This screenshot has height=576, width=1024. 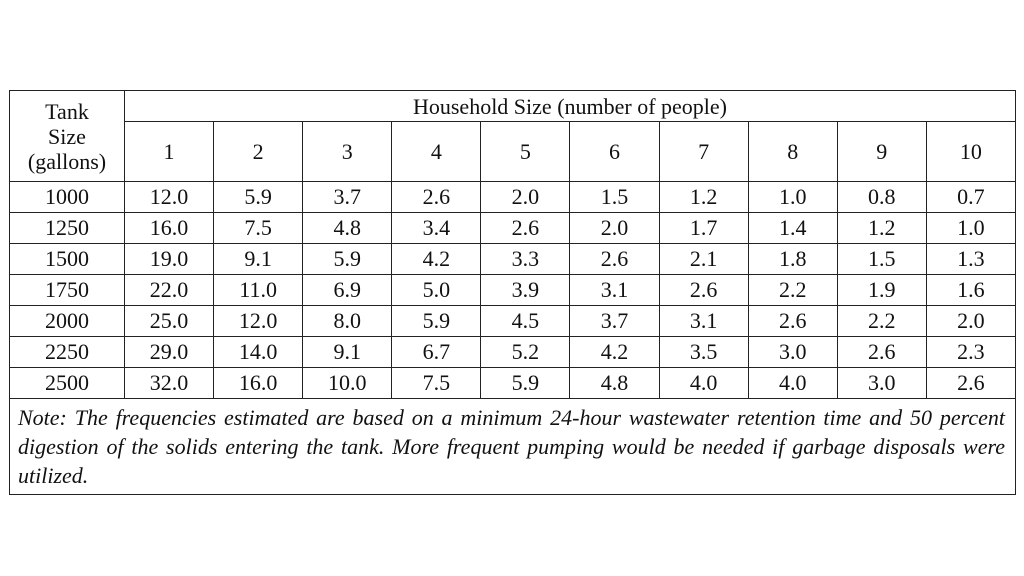 What do you see at coordinates (258, 352) in the screenshot?
I see `cell: 14.0` at bounding box center [258, 352].